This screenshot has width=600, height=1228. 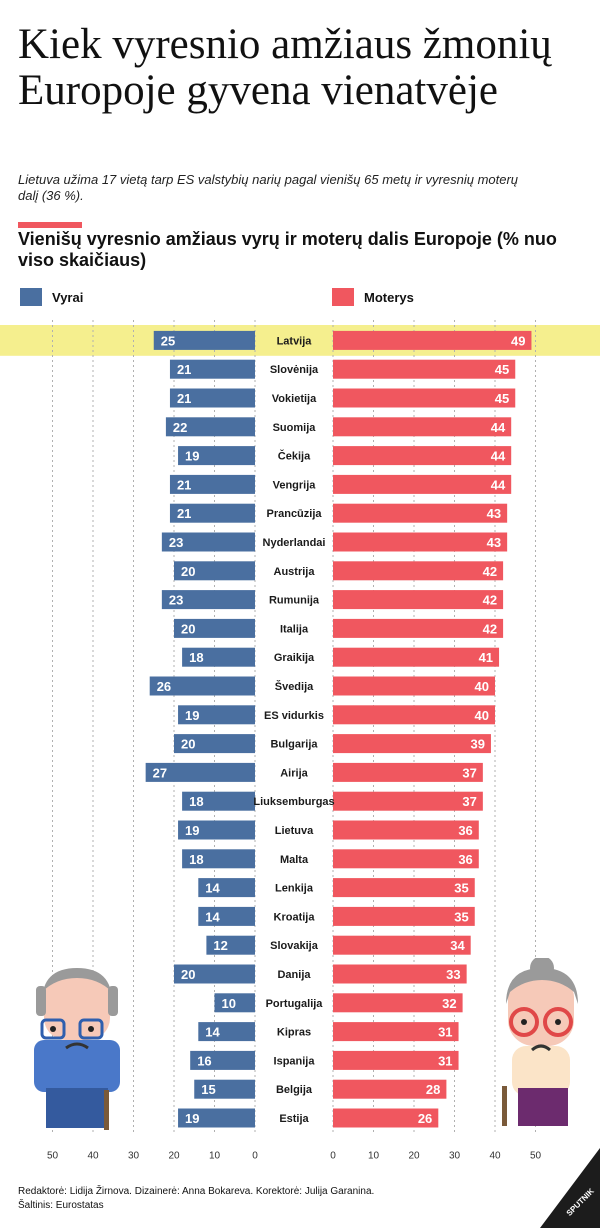 I want to click on category-label: Lenkija, so click(x=294, y=889).